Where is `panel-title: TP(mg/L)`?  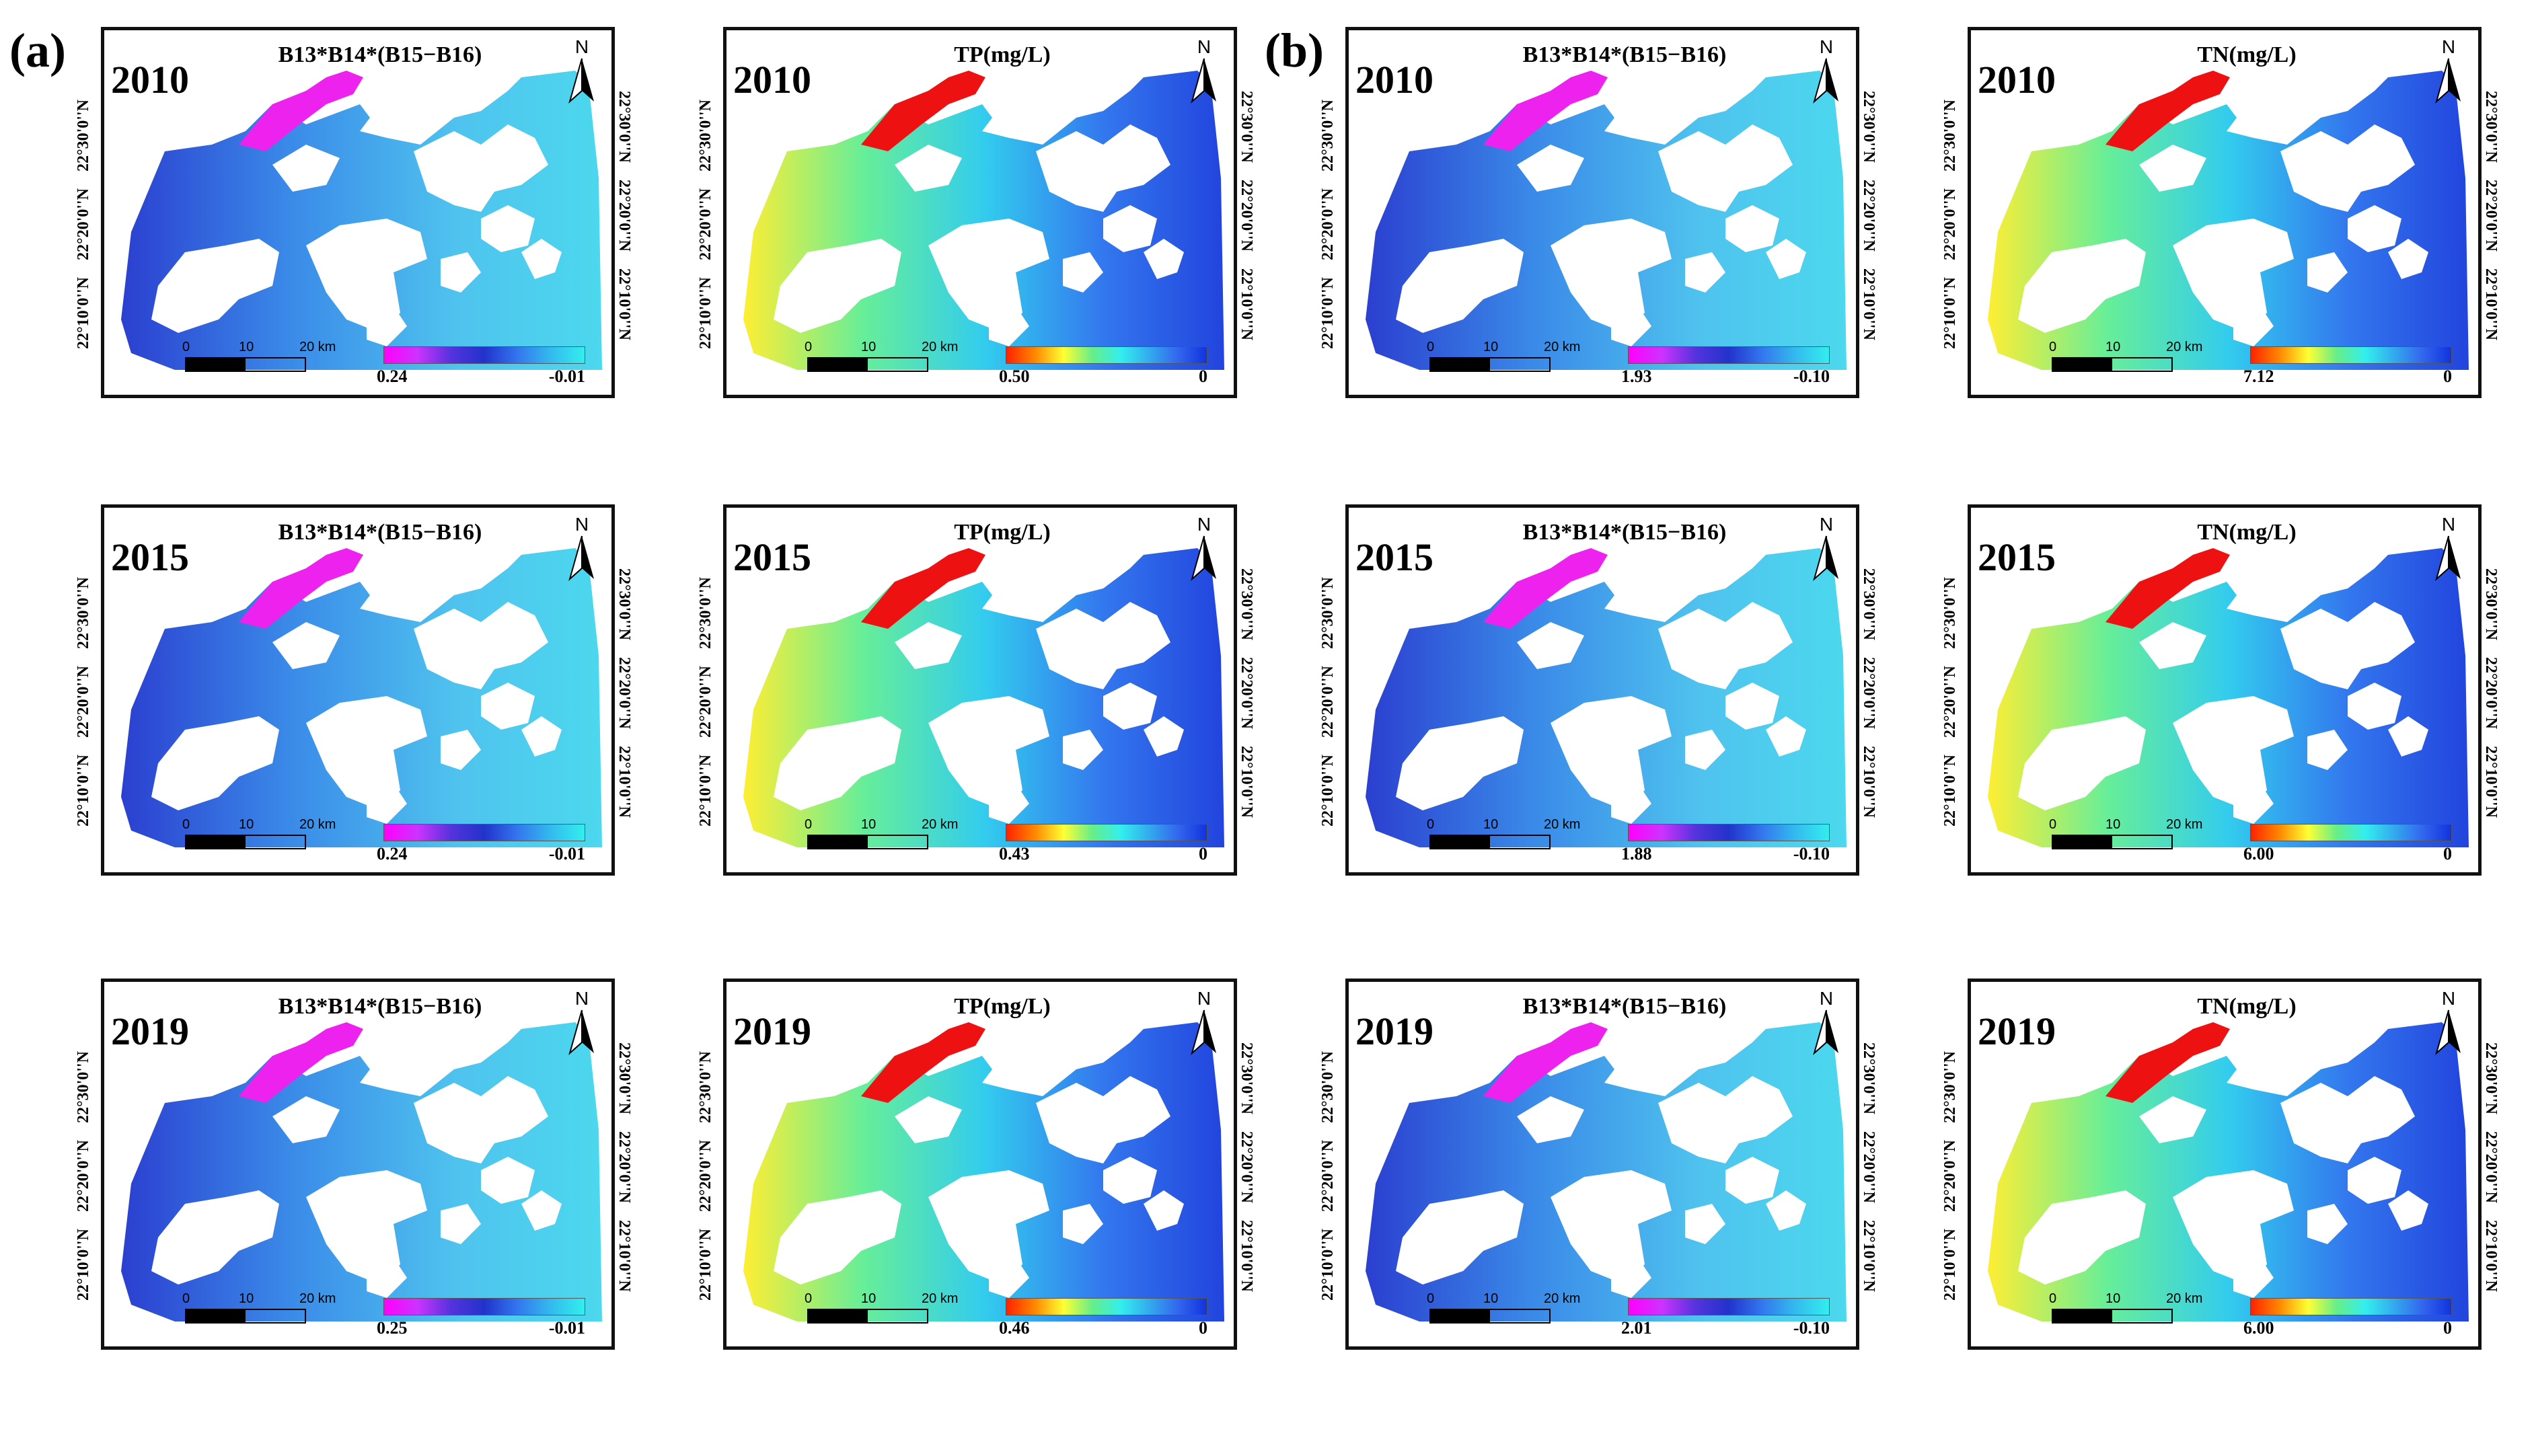
panel-title: TP(mg/L) is located at coordinates (1002, 532).